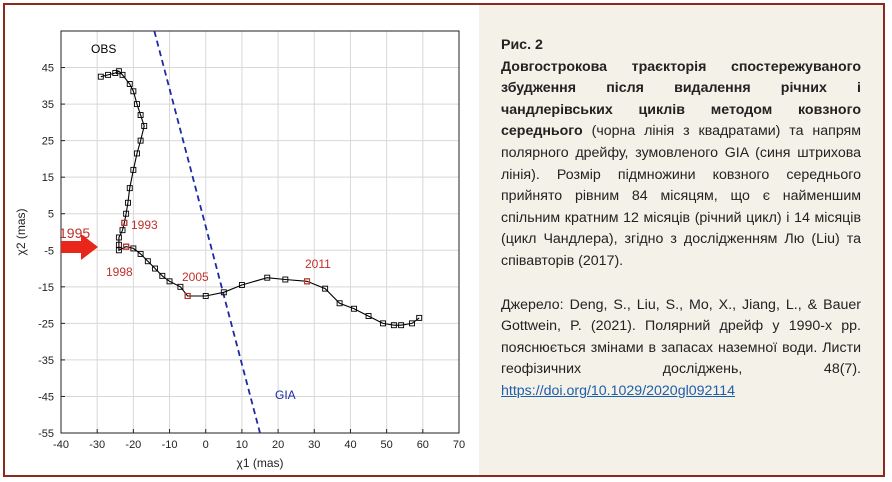 This screenshot has height=482, width=892. Describe the element at coordinates (103, 49) in the screenshot. I see `obs-series-label: OBS` at that location.